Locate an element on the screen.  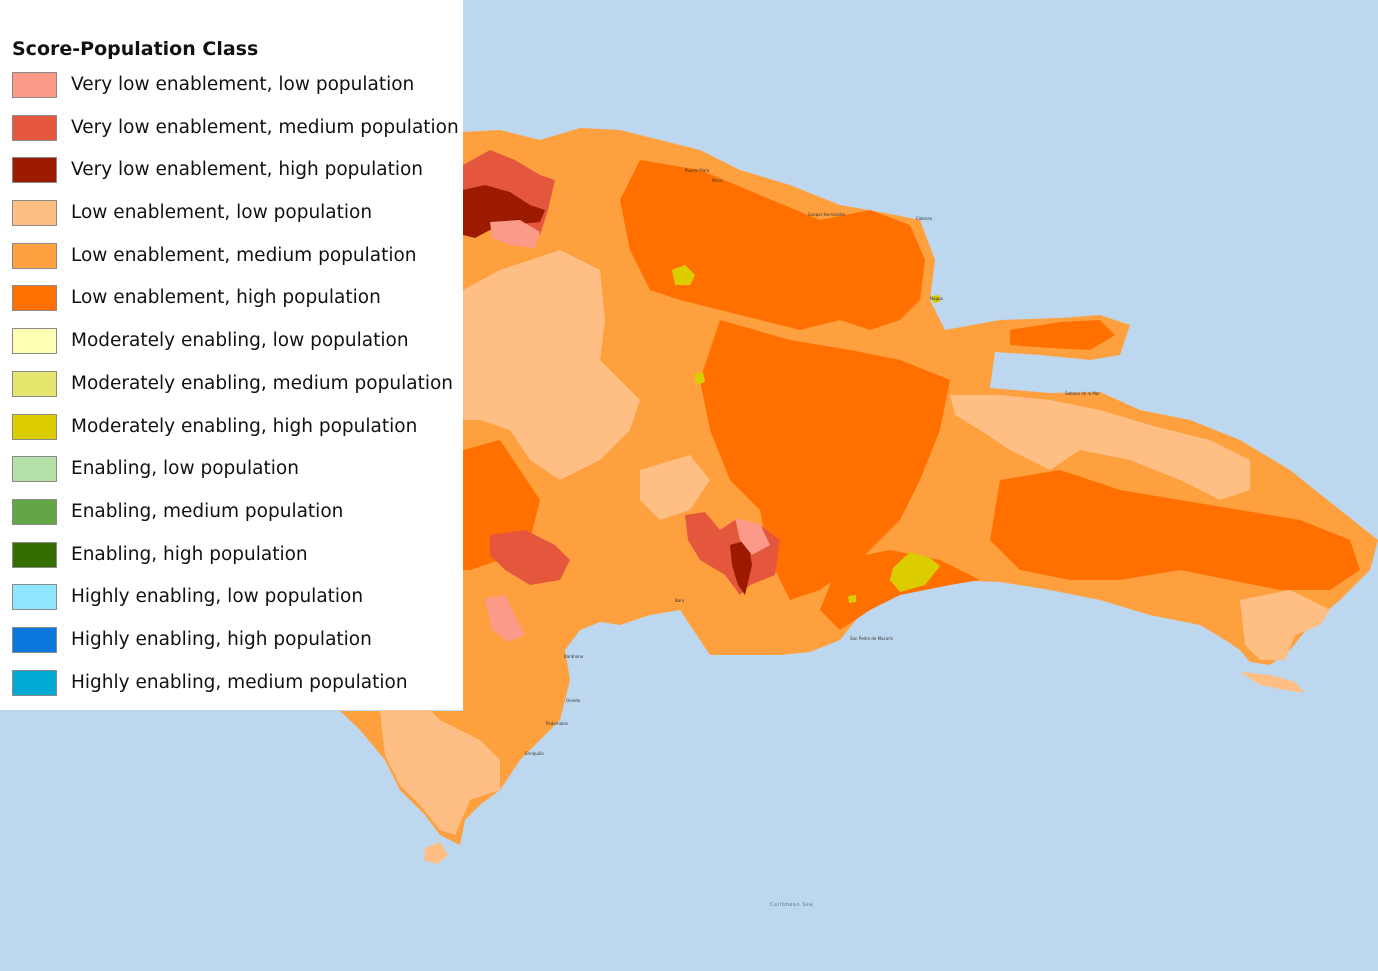
legend-item: Enabling, high population is located at coordinates (235, 563).